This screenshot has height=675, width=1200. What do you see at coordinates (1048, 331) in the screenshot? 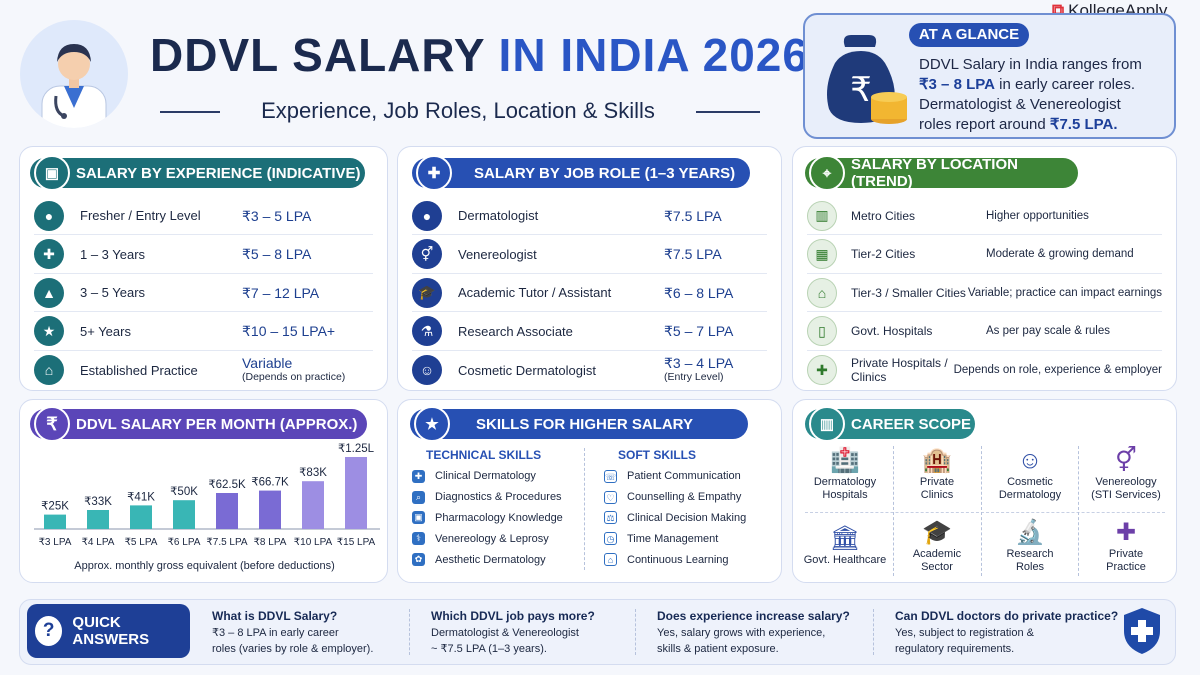
I see `location-value: As per pay scale & rules` at bounding box center [1048, 331].